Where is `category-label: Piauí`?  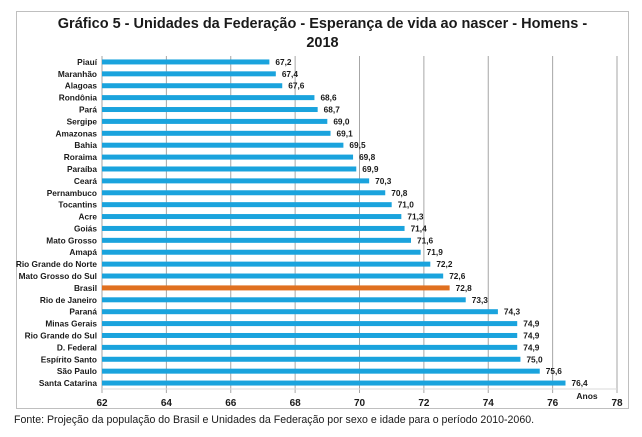 category-label: Piauí is located at coordinates (87, 62).